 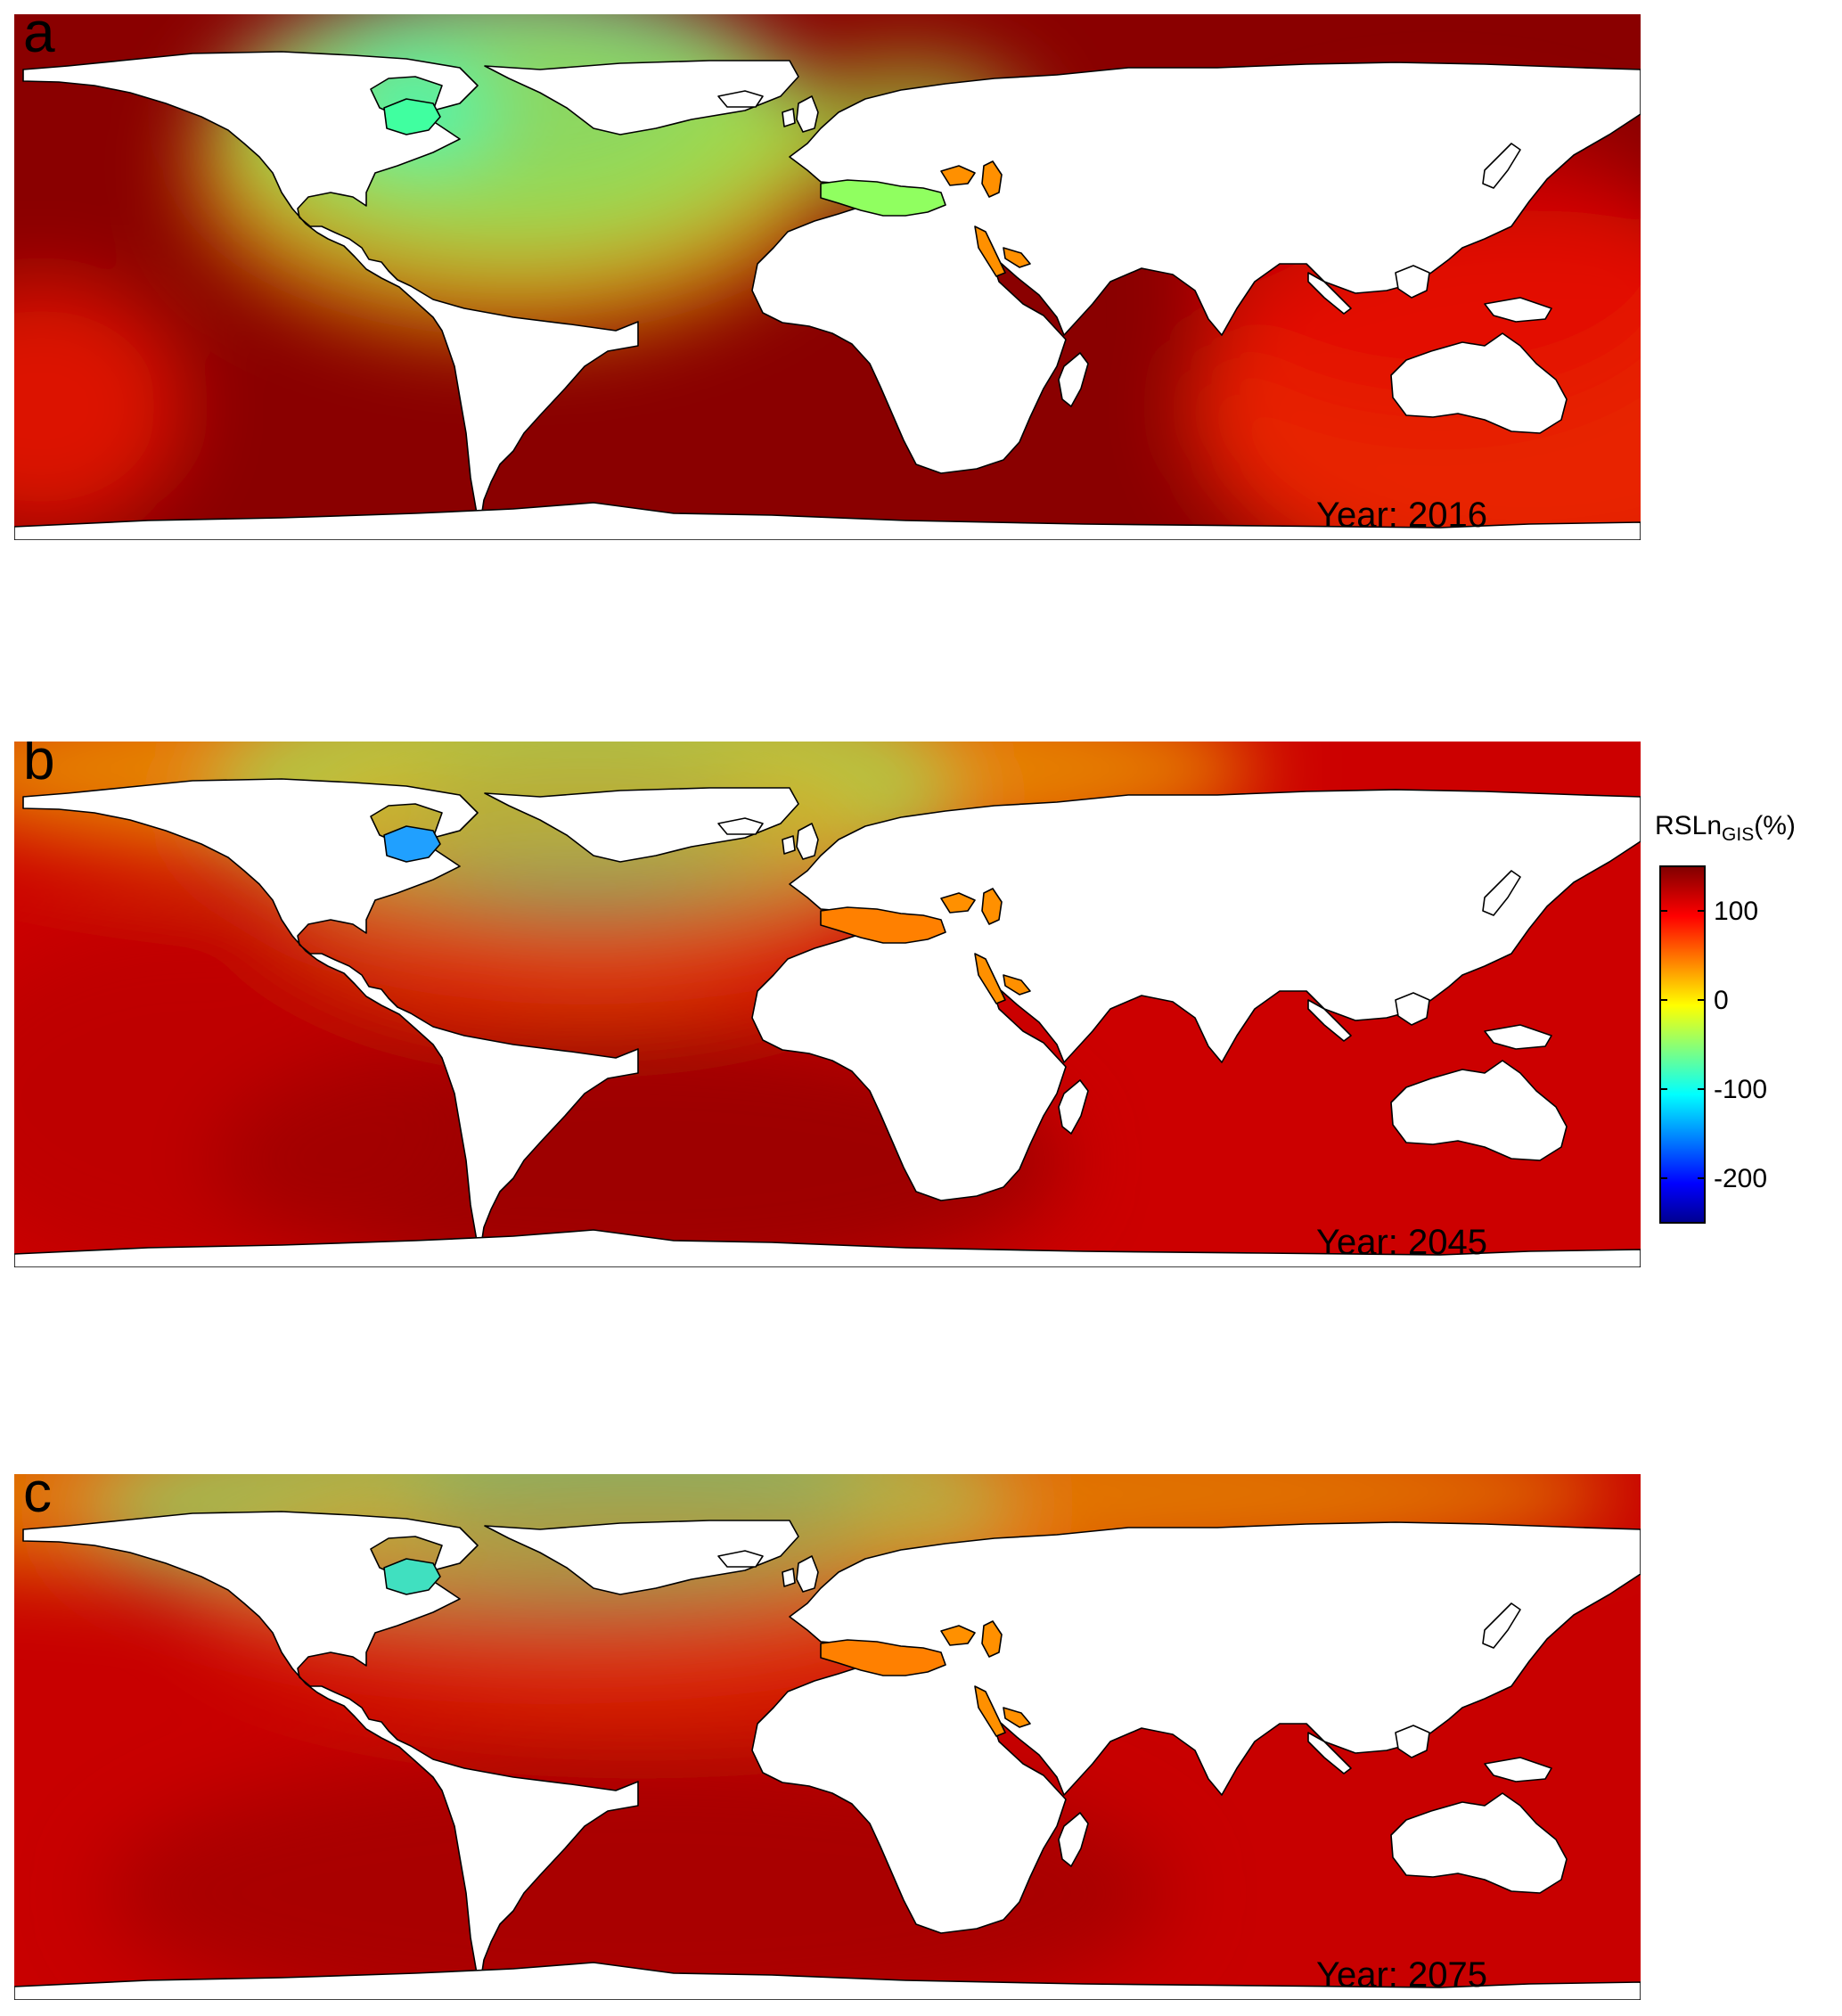 What do you see at coordinates (1683, 1044) in the screenshot?
I see `colorbar-gradient` at bounding box center [1683, 1044].